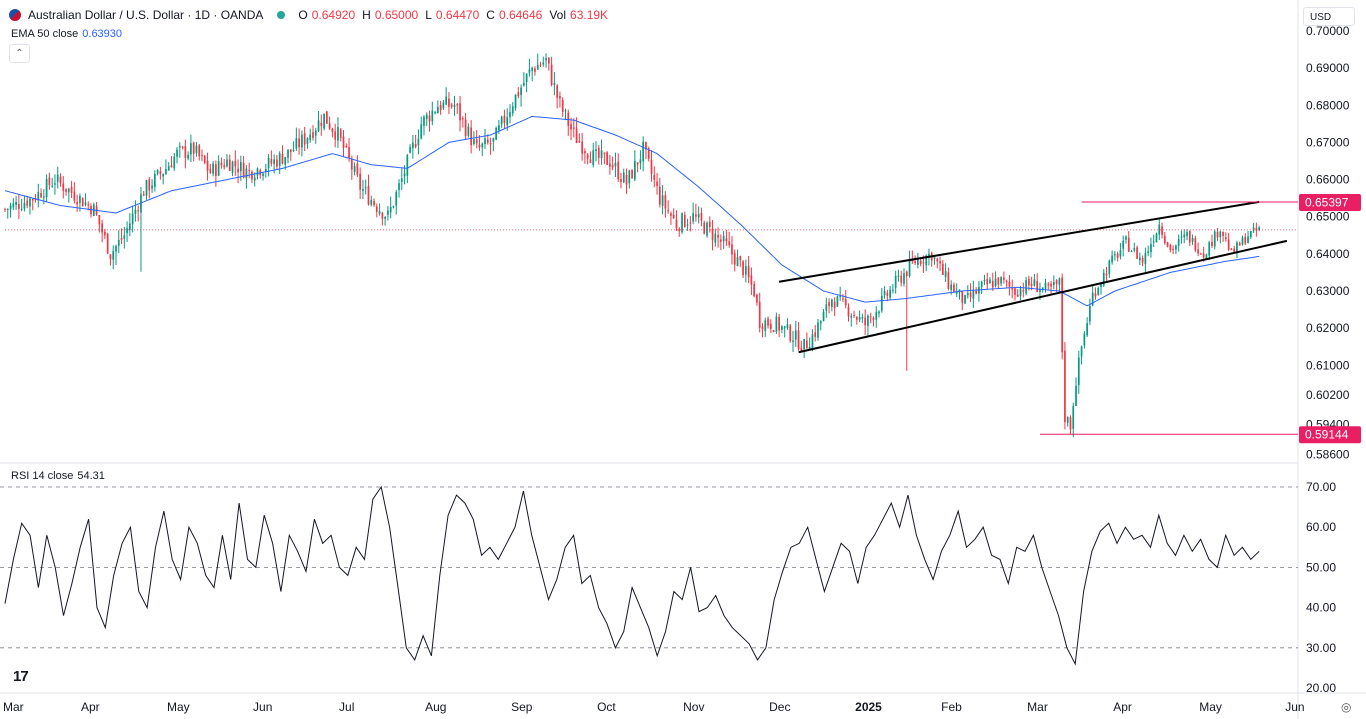 The image size is (1366, 719). Describe the element at coordinates (1328, 254) in the screenshot. I see `price-tick-label: 0.64000` at that location.